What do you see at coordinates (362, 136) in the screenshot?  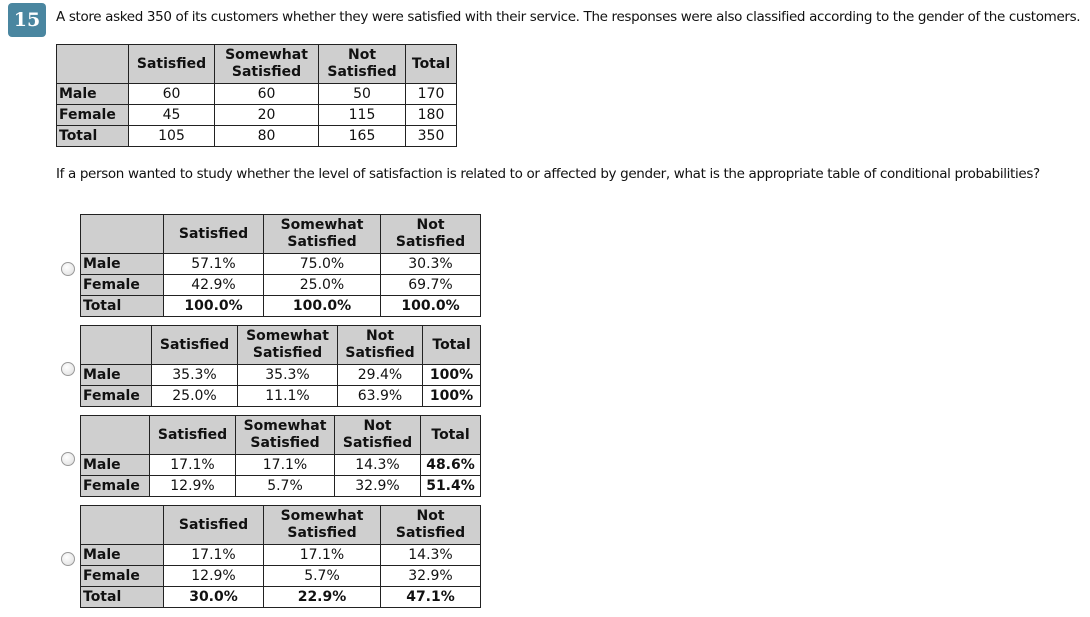 I see `table-cell: 165` at bounding box center [362, 136].